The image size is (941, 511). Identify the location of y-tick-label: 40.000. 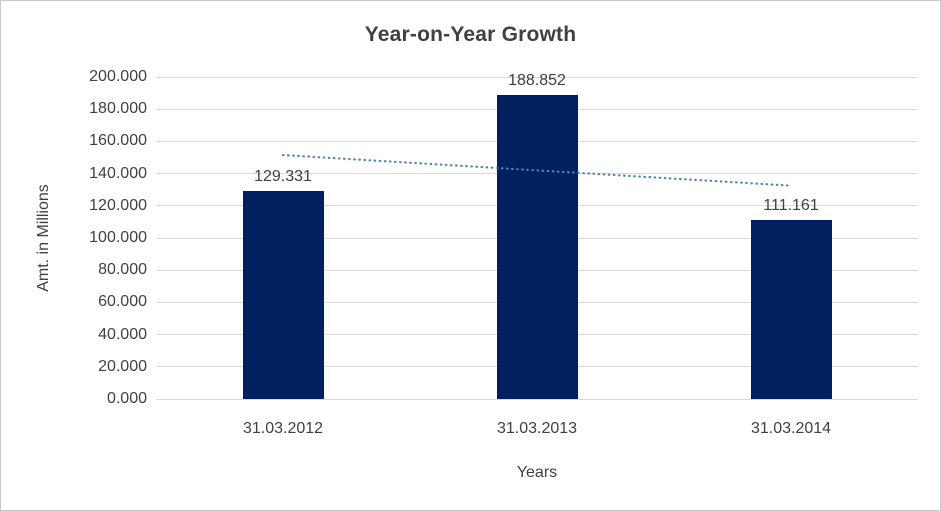
(122, 334).